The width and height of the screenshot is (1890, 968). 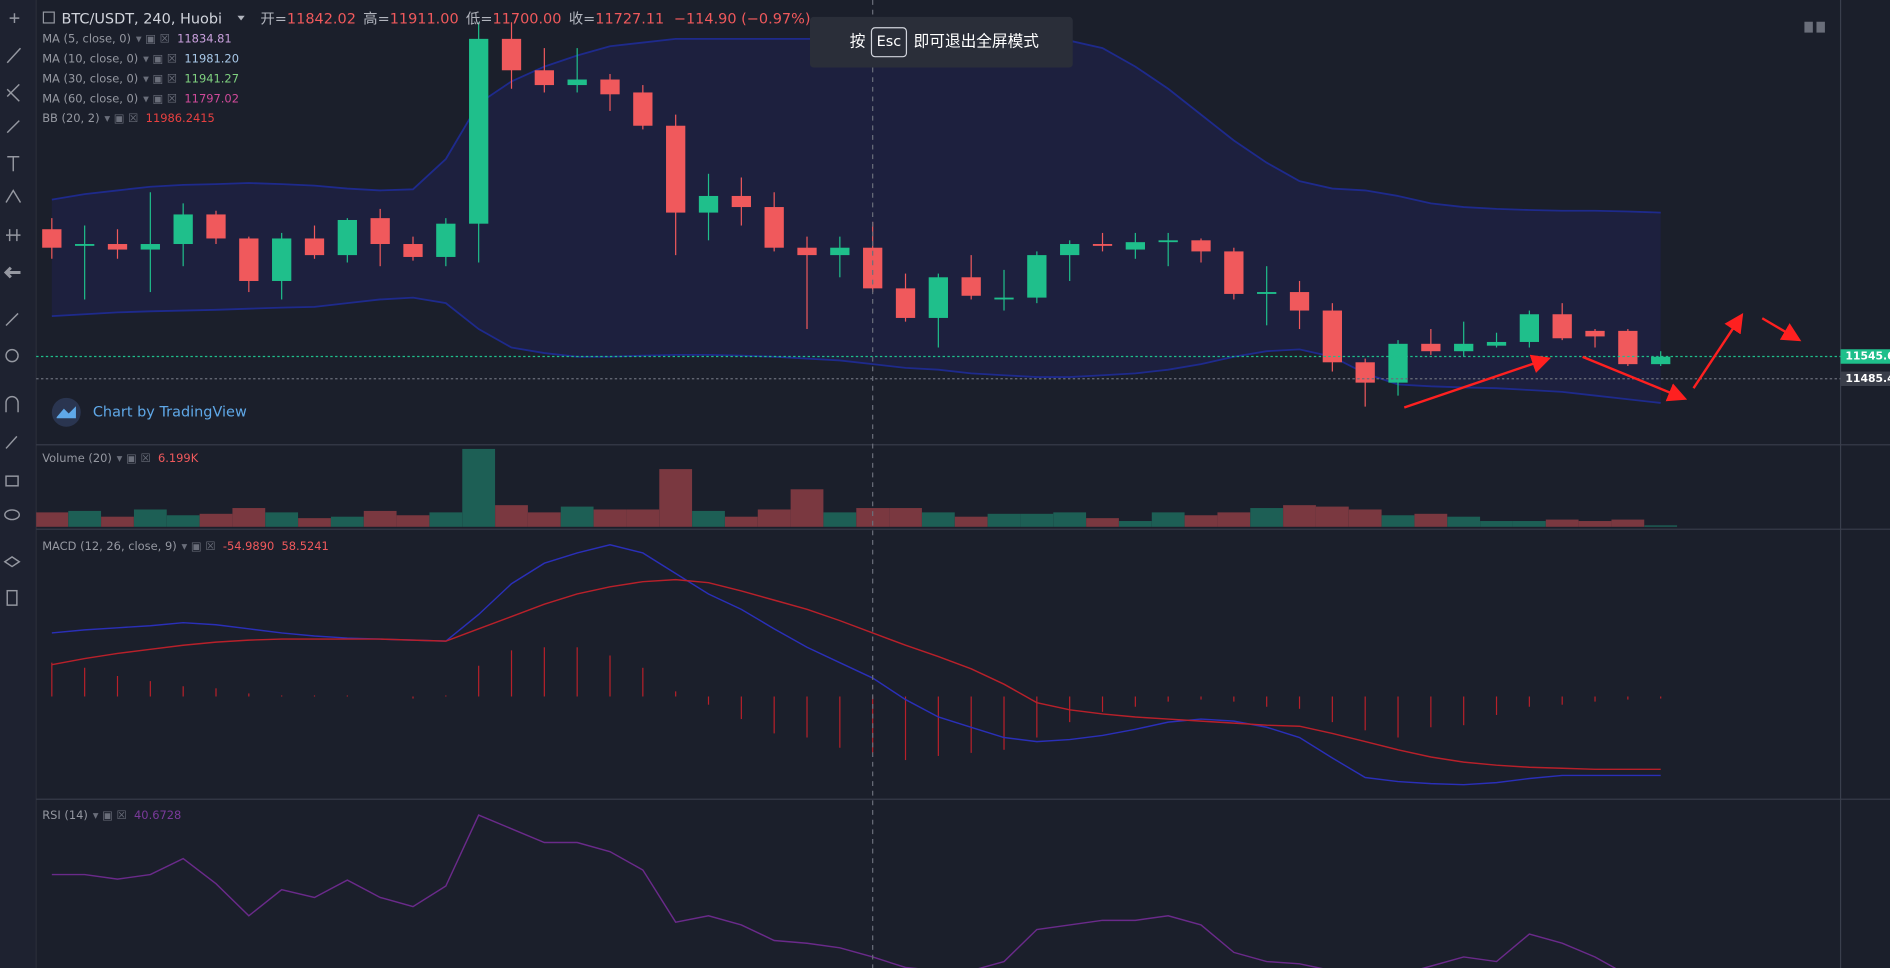 What do you see at coordinates (479, 18) in the screenshot?
I see `ohlc-label: 低=` at bounding box center [479, 18].